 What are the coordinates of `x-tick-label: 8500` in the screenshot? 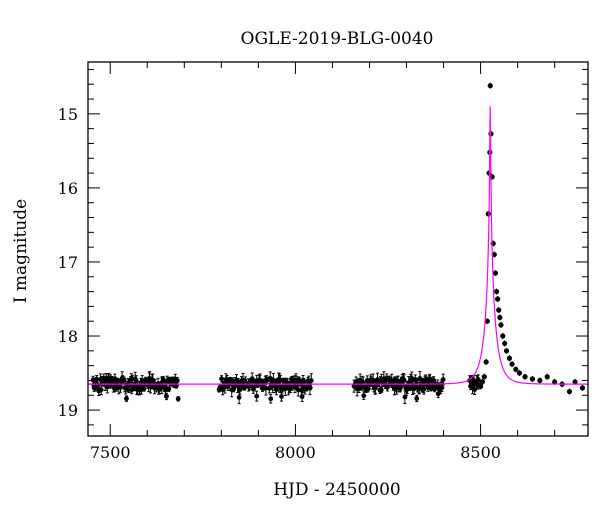 It's located at (480, 452).